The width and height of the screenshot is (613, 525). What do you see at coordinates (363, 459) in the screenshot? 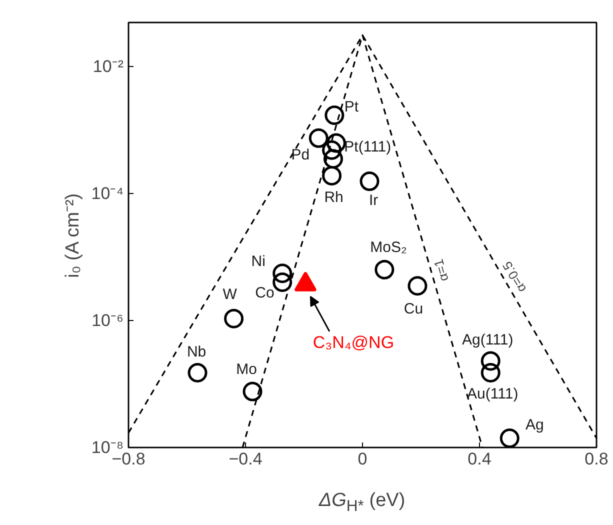
I see `x-tick-label: 0` at bounding box center [363, 459].